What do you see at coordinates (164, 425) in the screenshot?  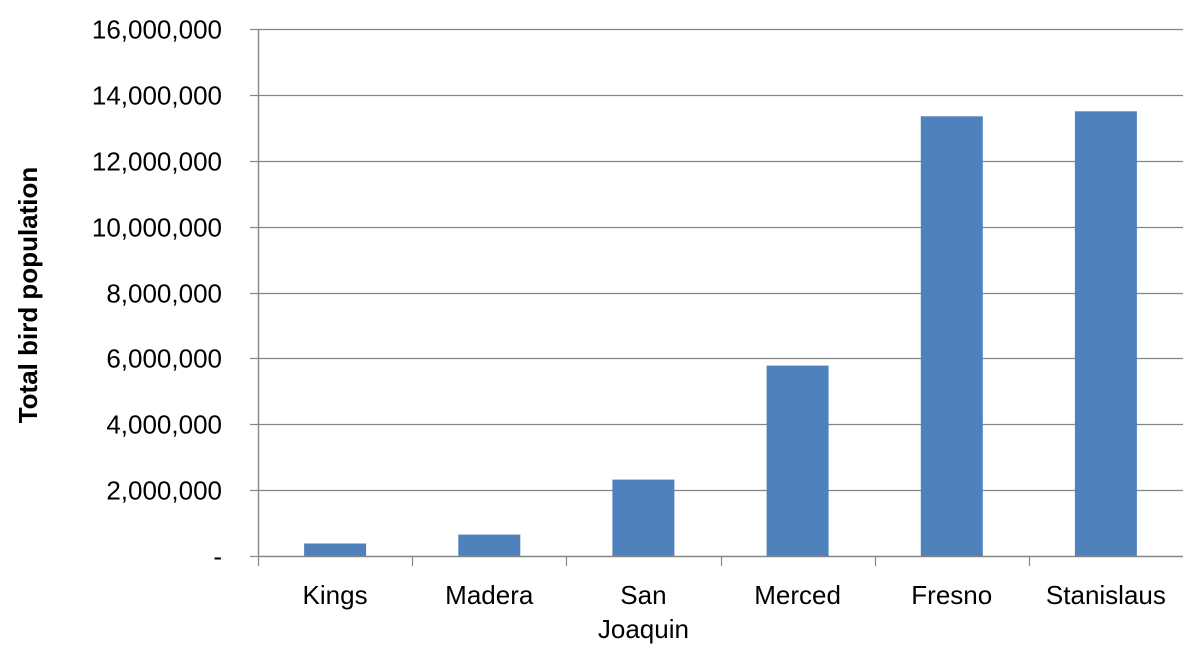 I see `y-tick-label: 4,000,000` at bounding box center [164, 425].